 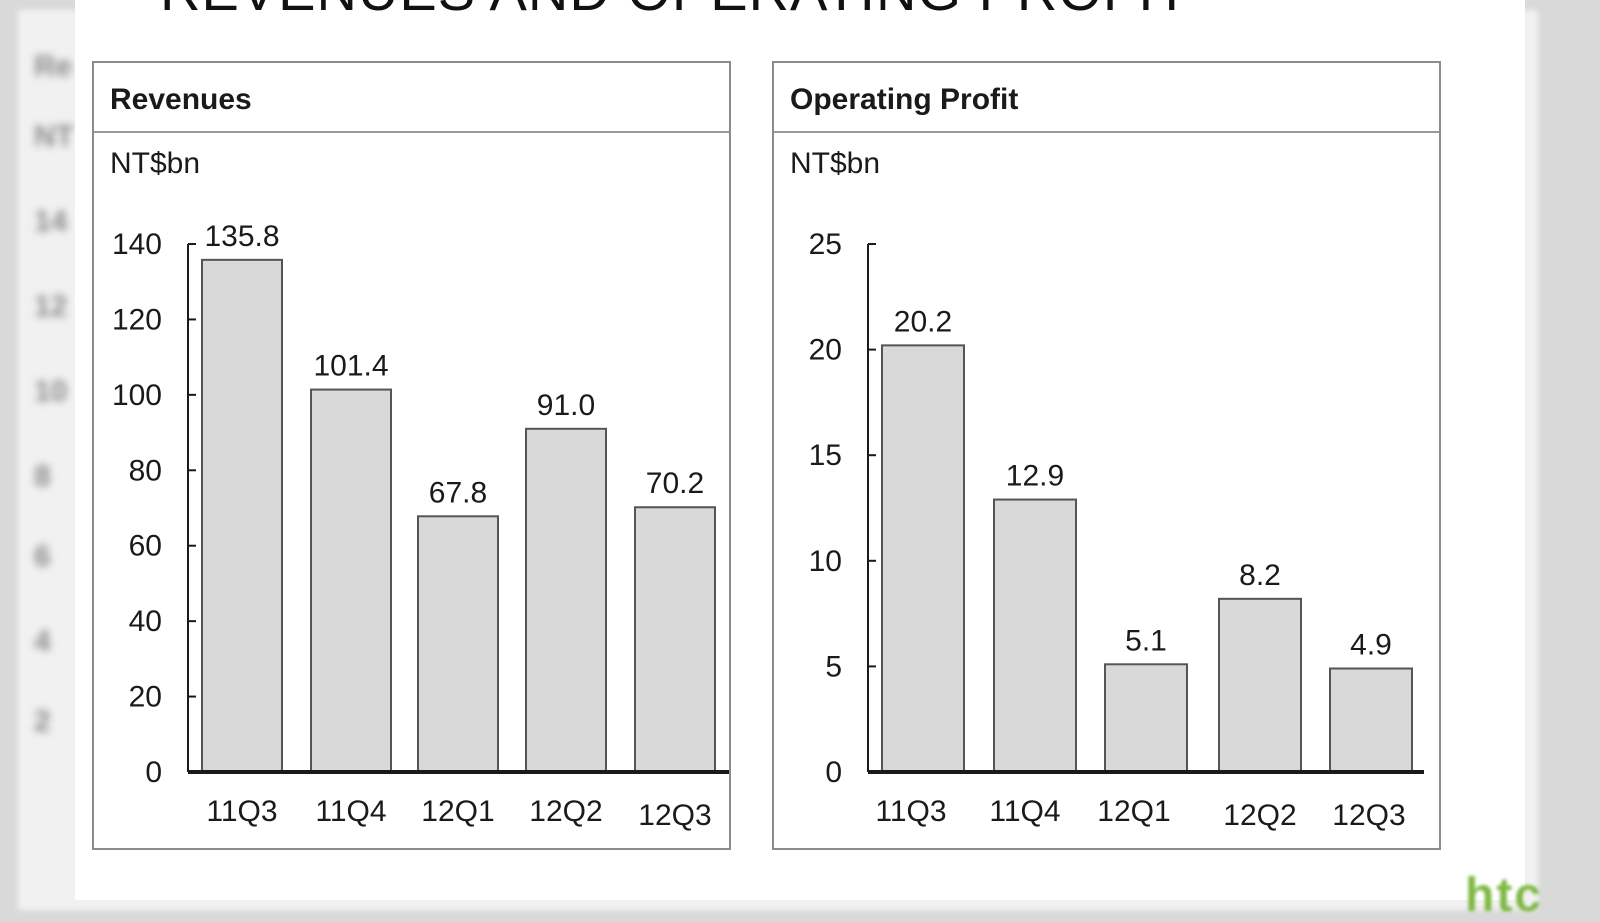 I want to click on y-tick-label: 60, so click(x=145, y=546).